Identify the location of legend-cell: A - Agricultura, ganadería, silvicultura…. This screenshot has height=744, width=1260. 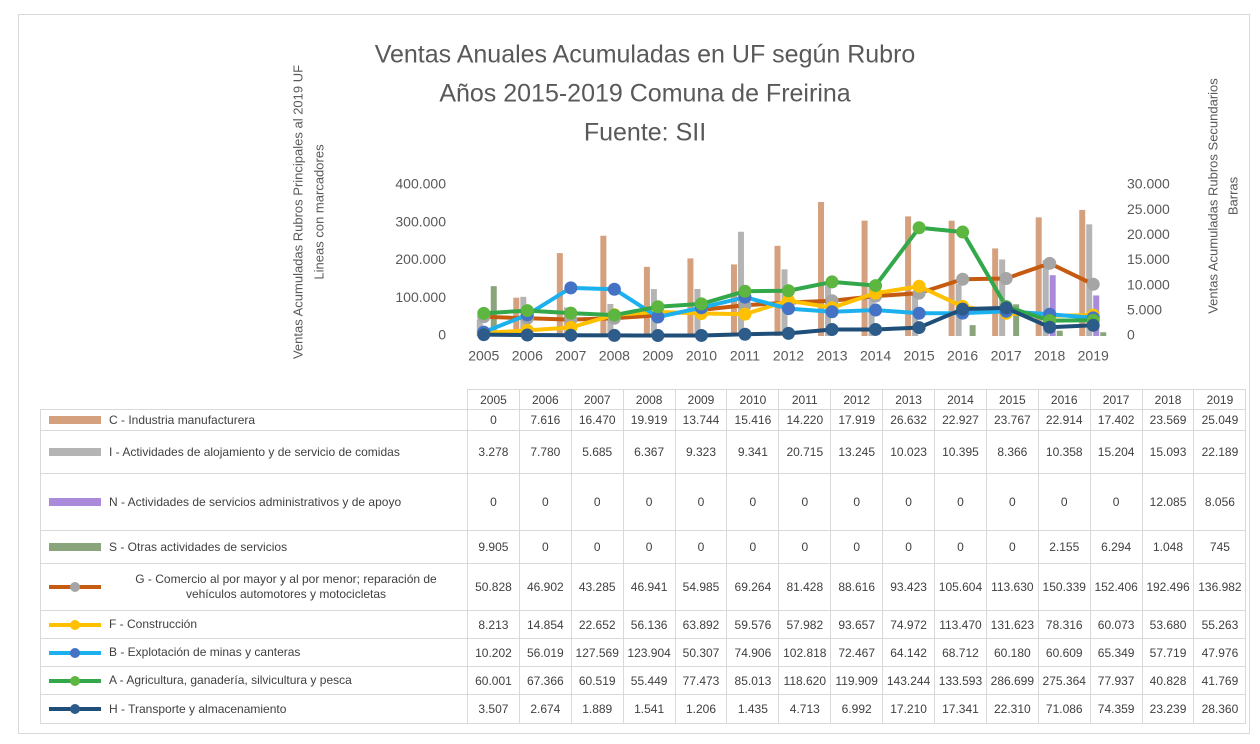
(254, 680).